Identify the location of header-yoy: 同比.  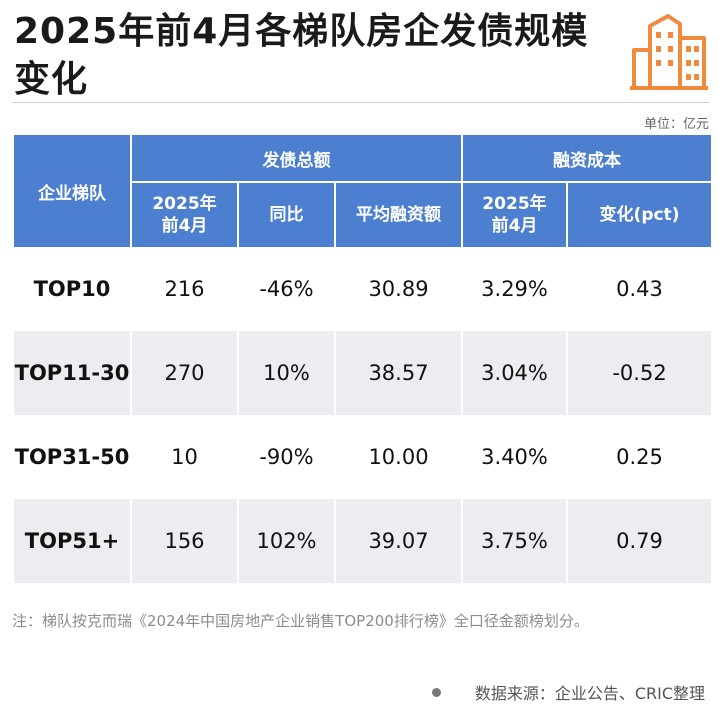
(286, 215).